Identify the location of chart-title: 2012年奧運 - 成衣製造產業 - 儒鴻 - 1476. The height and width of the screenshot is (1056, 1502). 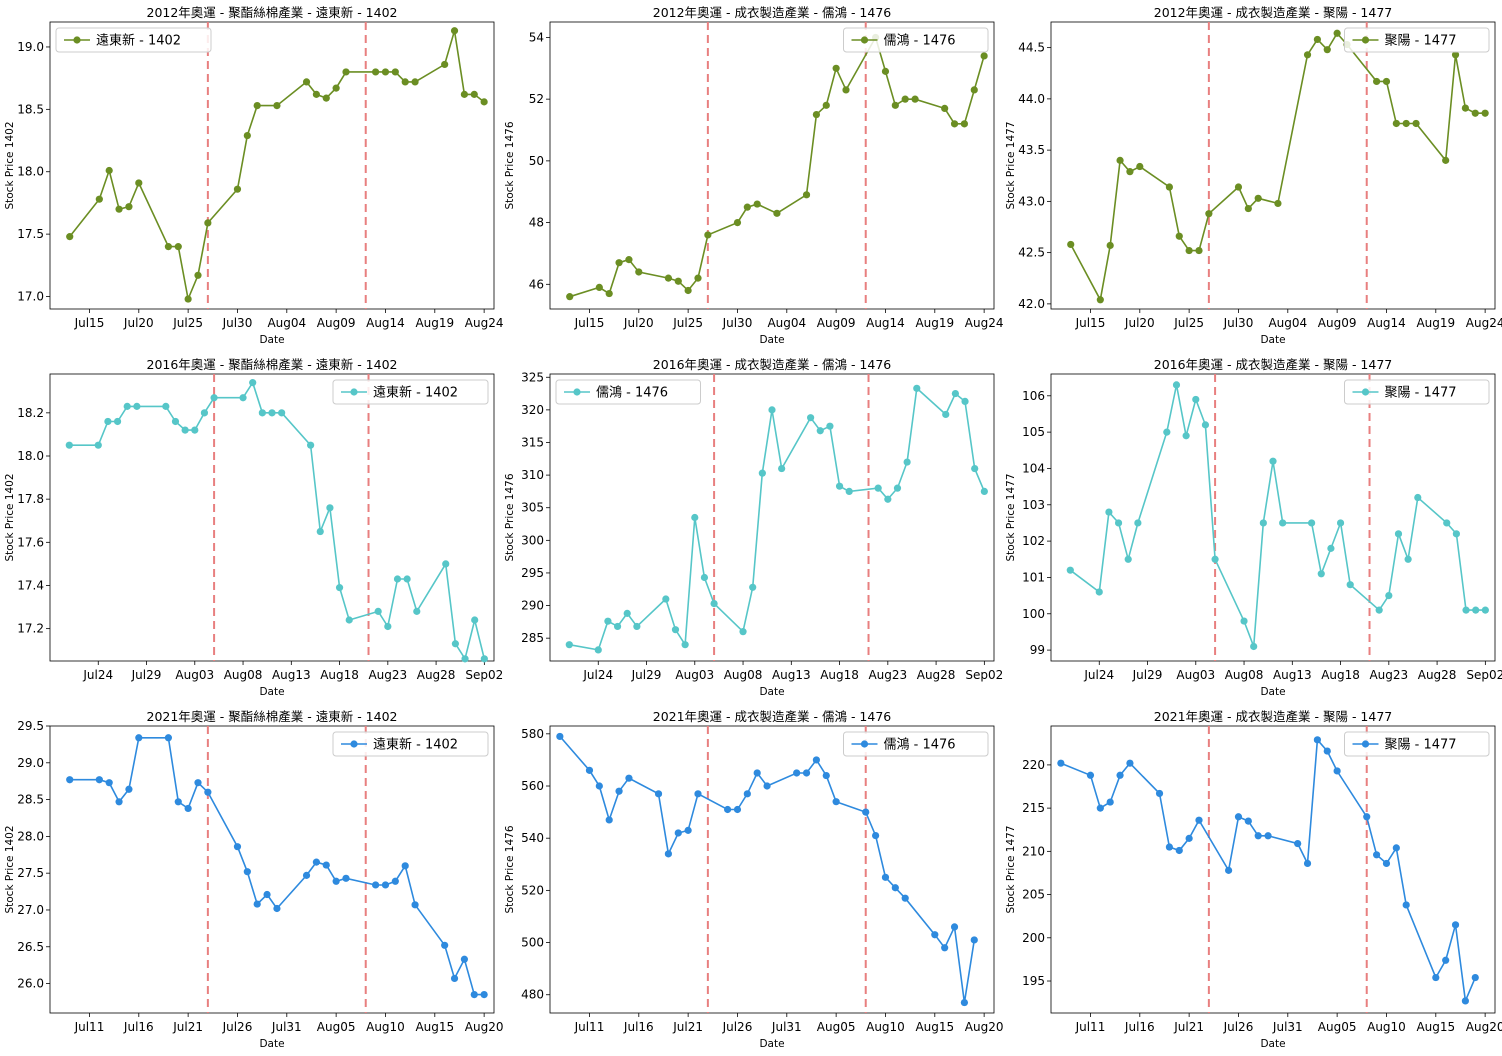
(772, 12).